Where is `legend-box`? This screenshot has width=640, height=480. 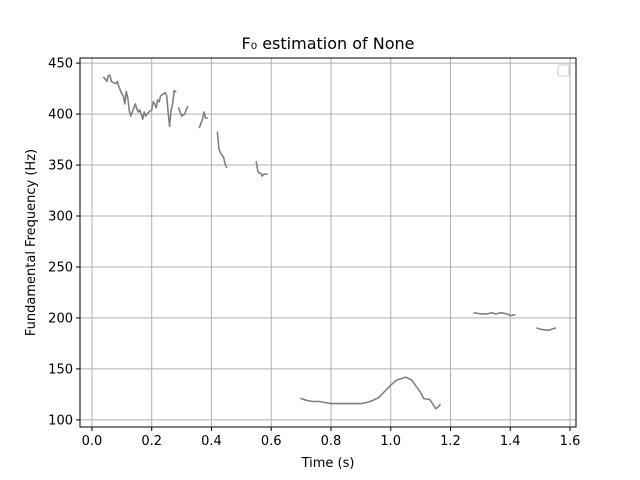 legend-box is located at coordinates (563, 70).